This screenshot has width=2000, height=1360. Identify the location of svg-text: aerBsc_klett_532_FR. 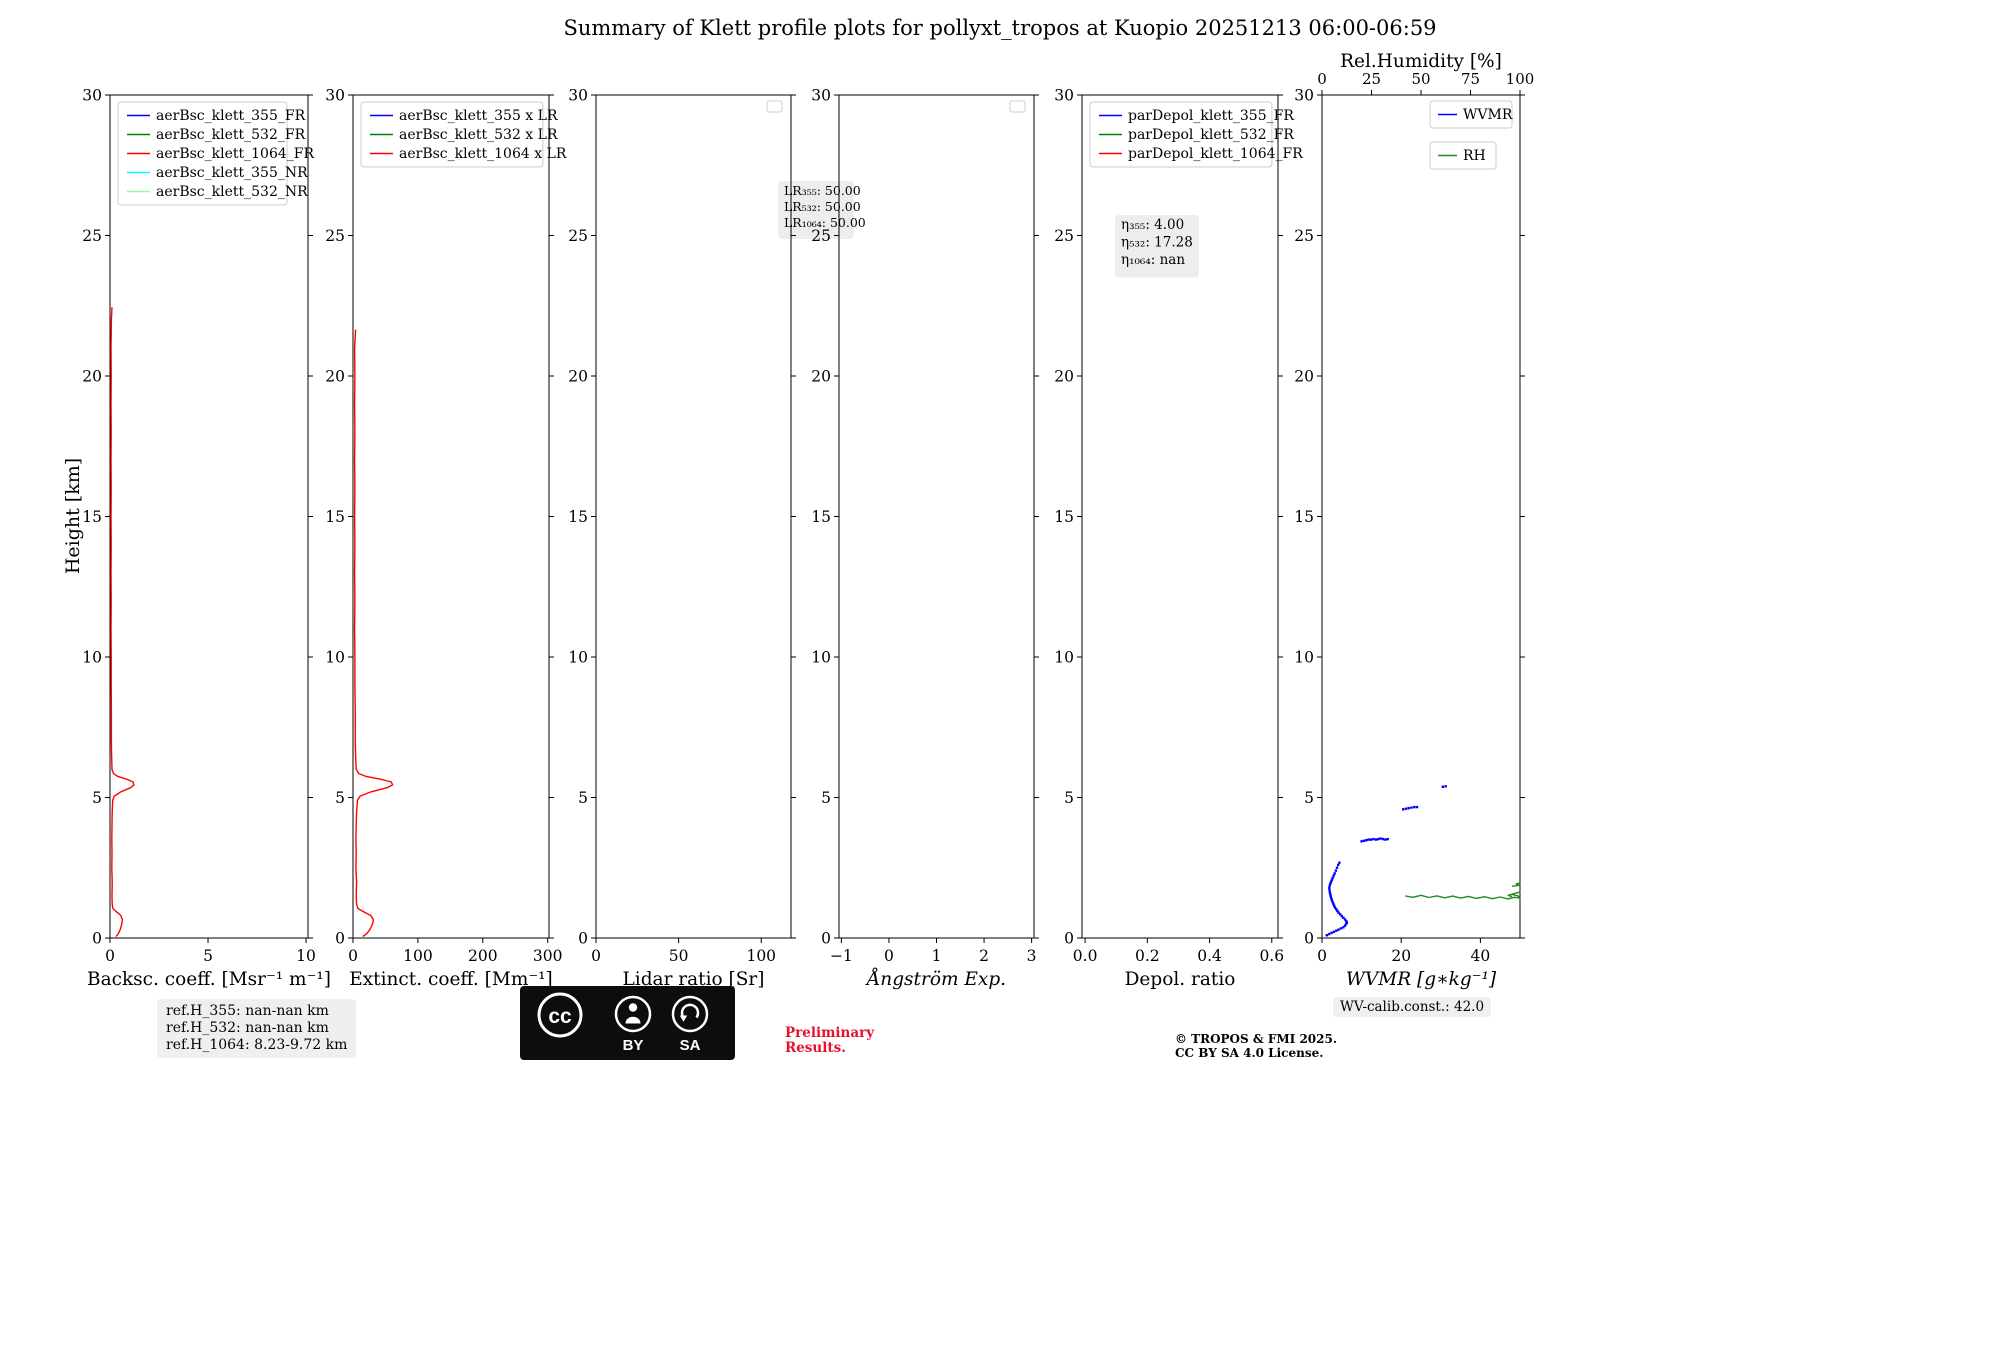
(231, 135).